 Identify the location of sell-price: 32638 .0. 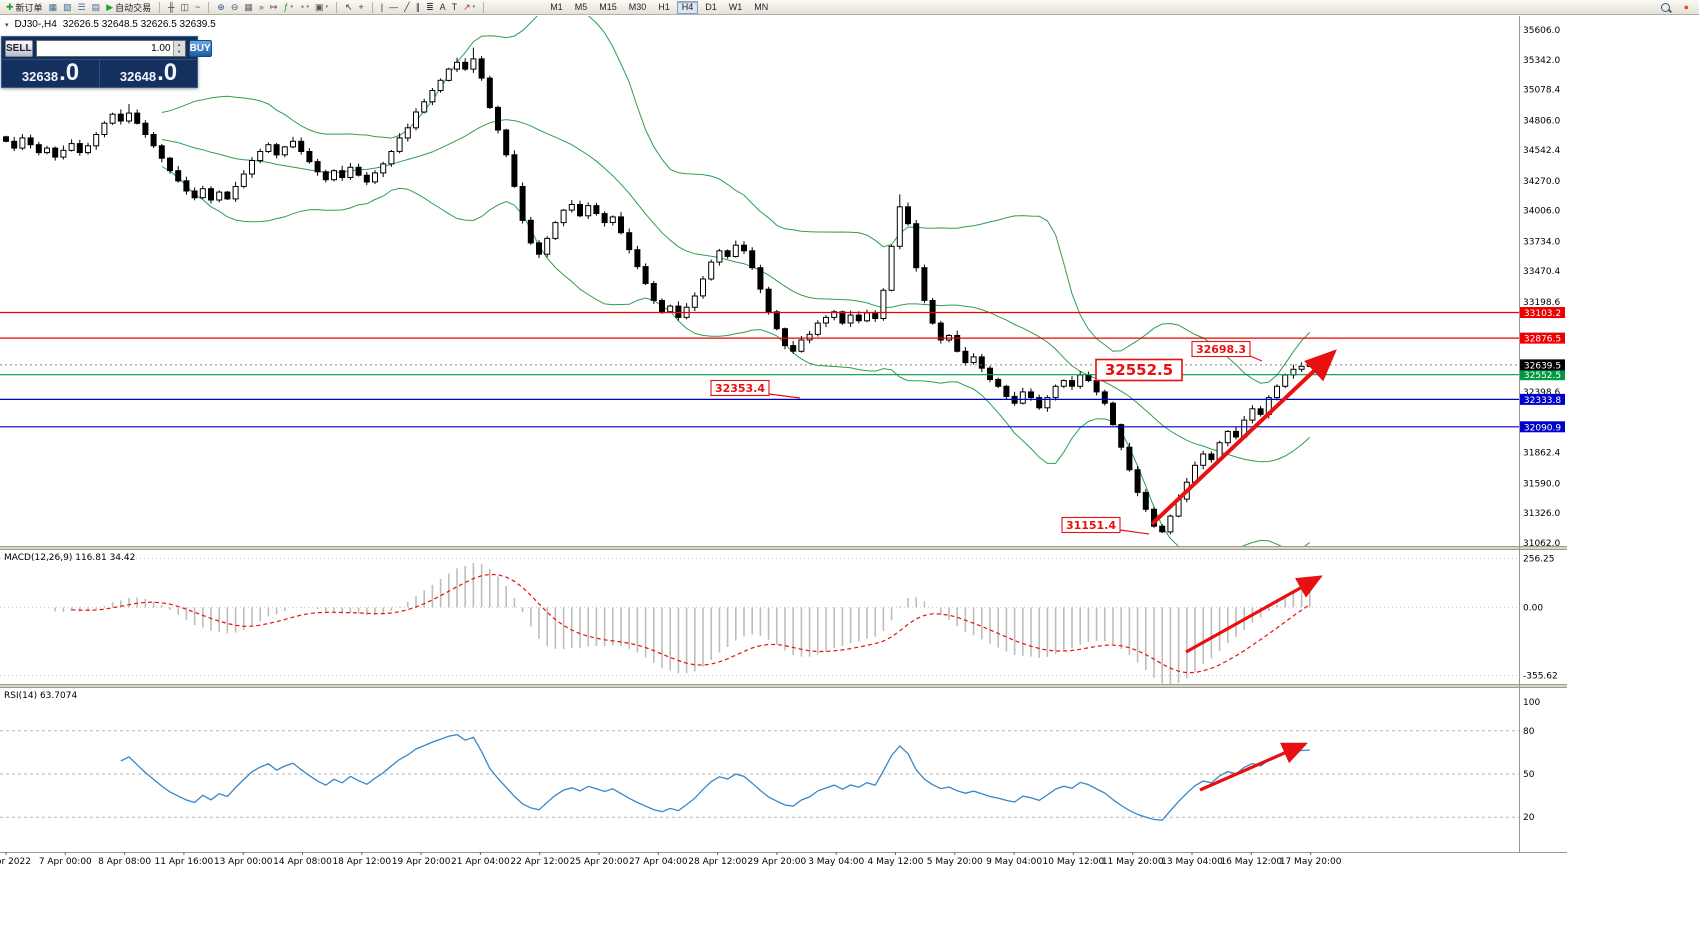
(50, 73).